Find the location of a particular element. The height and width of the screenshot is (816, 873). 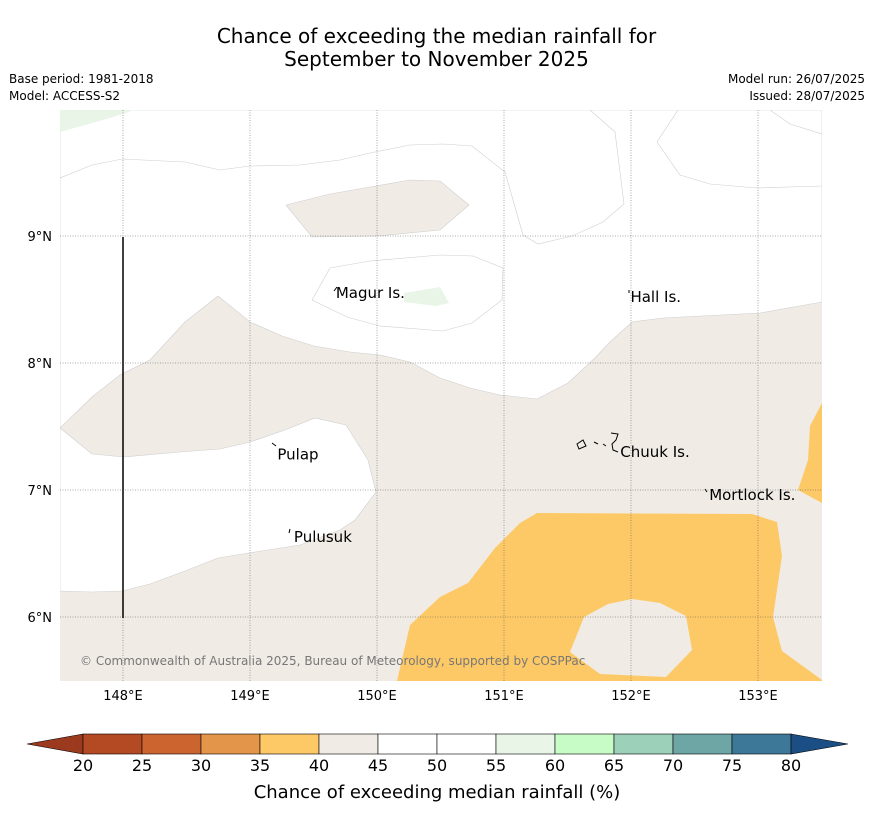

lat-tick-label: 8°N is located at coordinates (40, 364).